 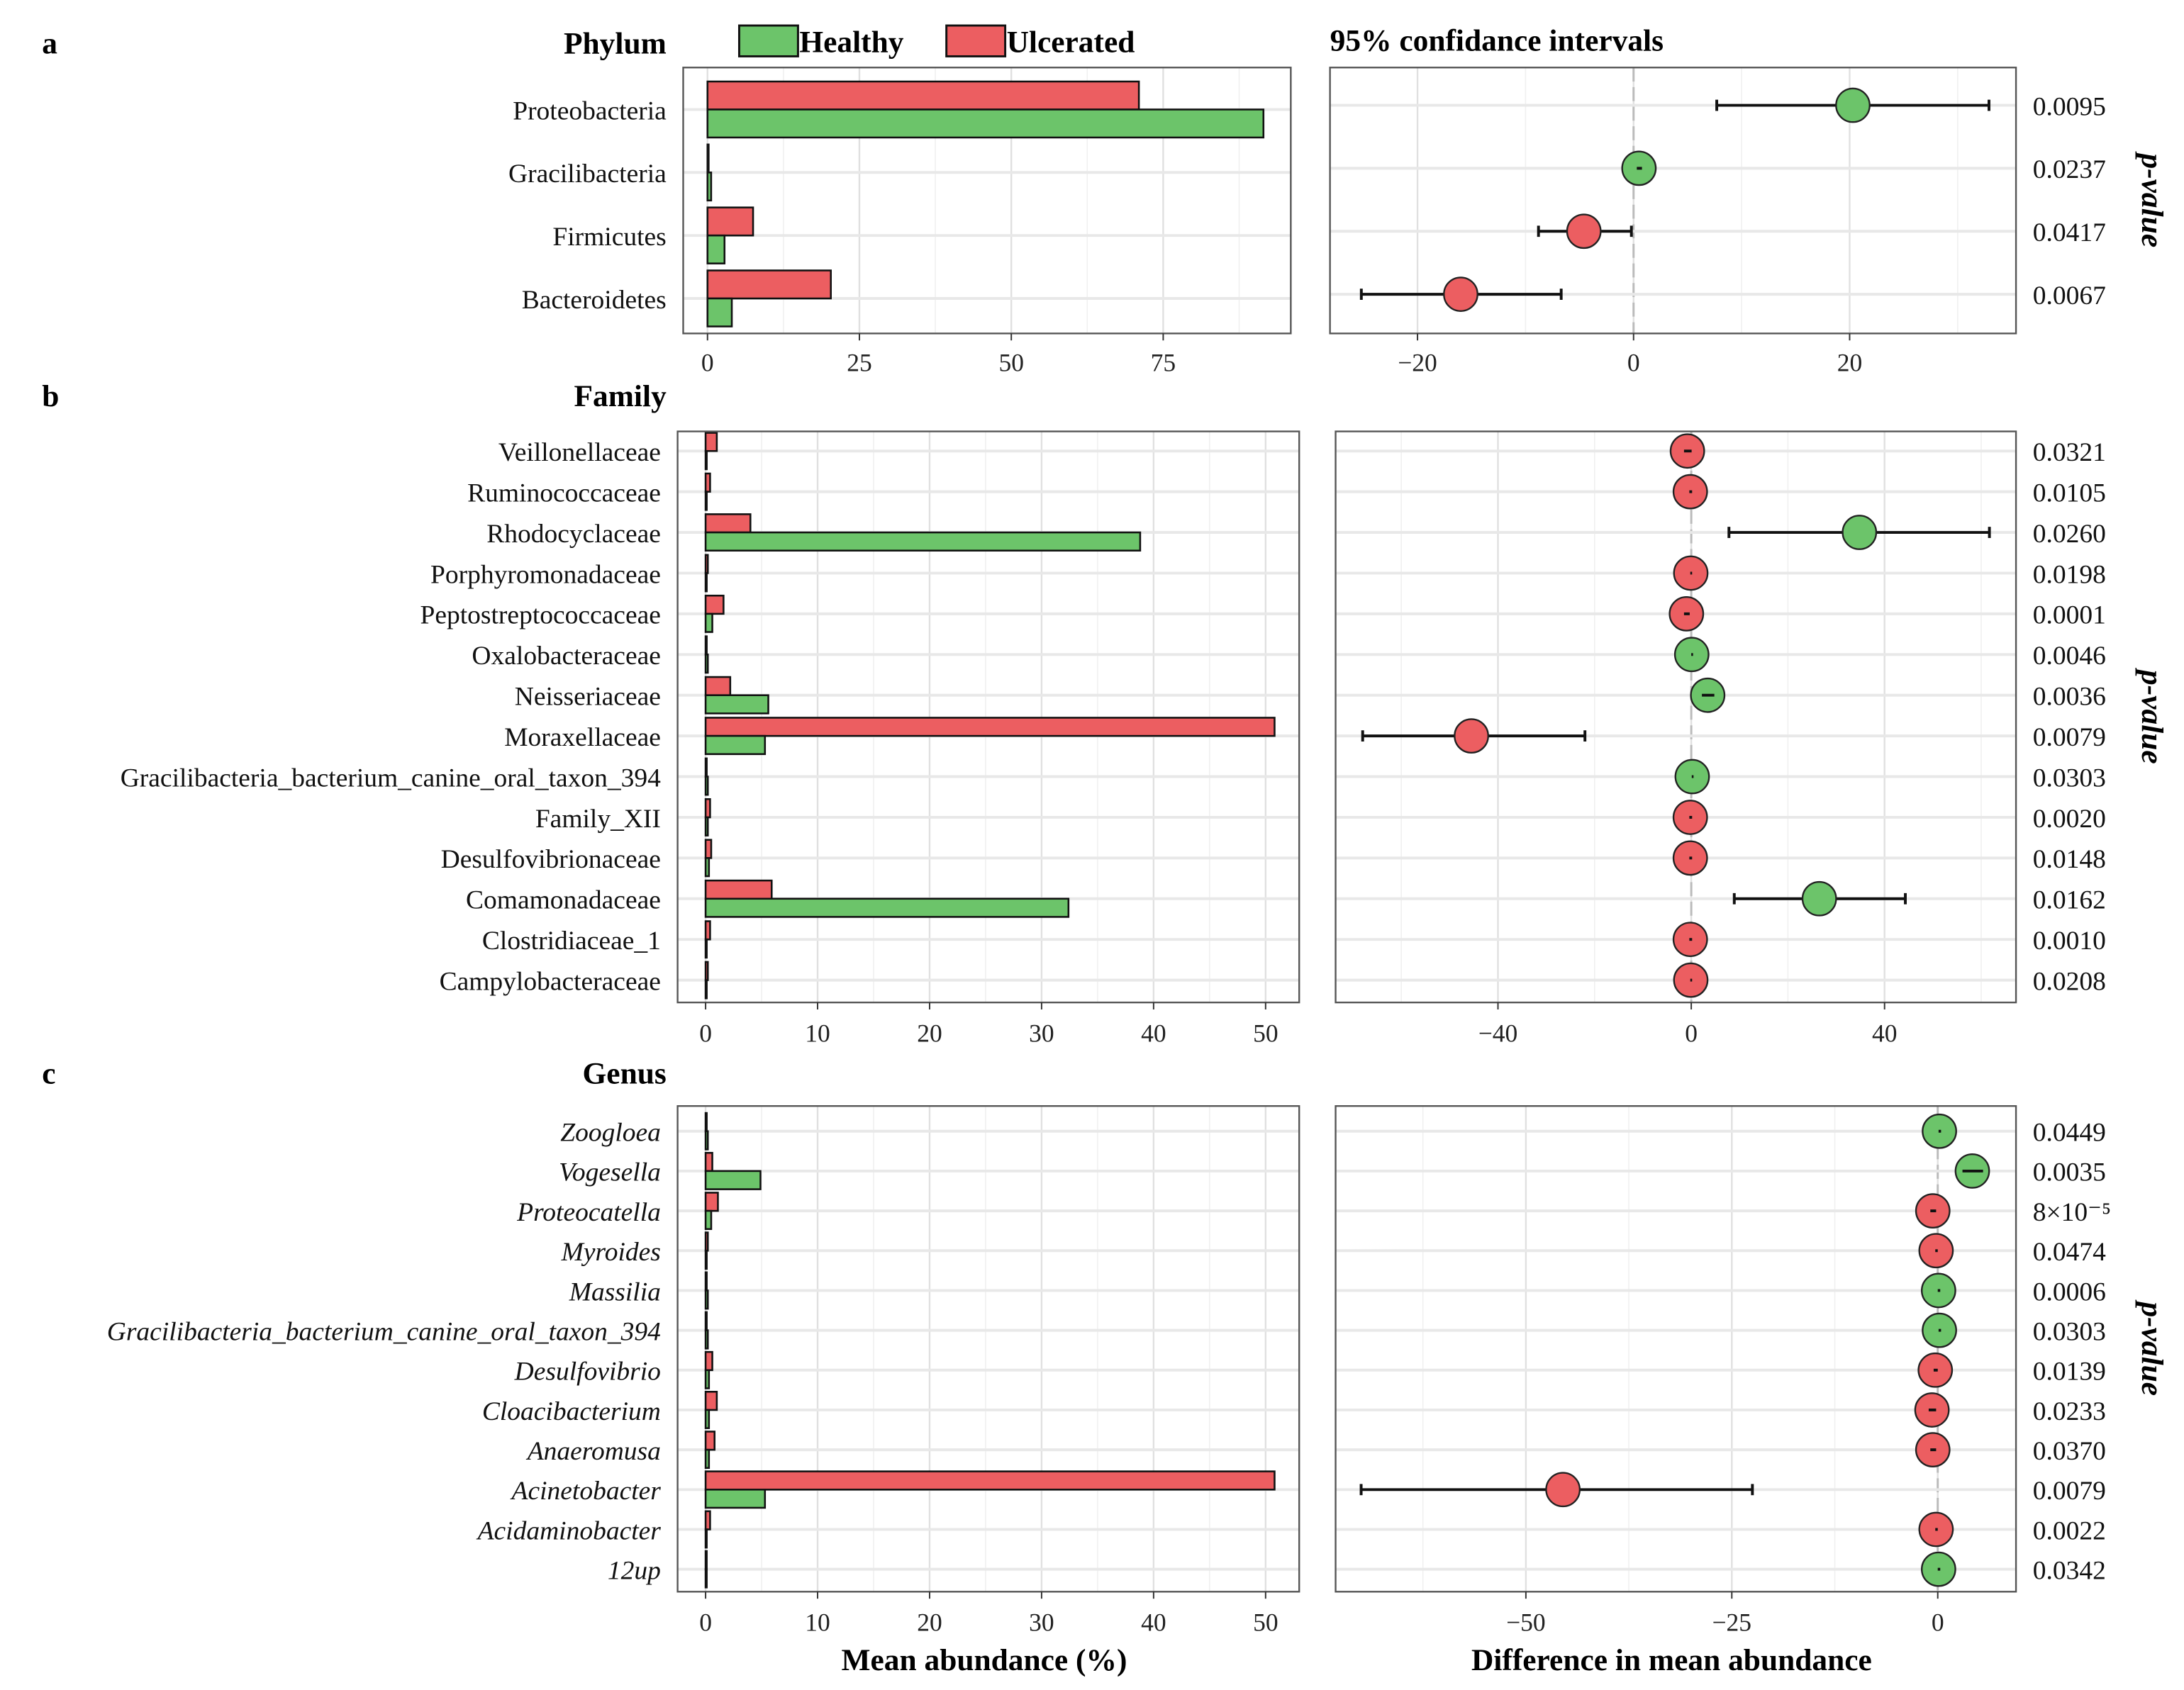 I want to click on category-label: Family_XII, so click(x=598, y=820).